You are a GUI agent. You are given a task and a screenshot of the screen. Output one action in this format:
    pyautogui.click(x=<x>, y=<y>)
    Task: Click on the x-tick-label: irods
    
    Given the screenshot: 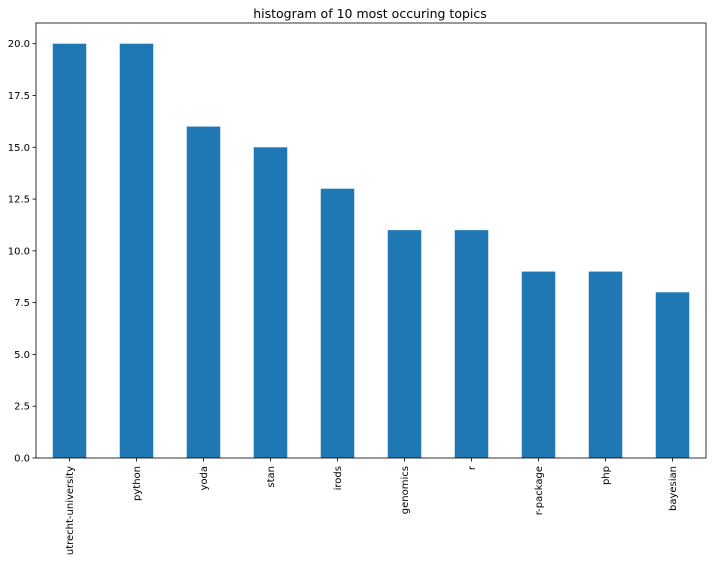 What is the action you would take?
    pyautogui.click(x=338, y=478)
    